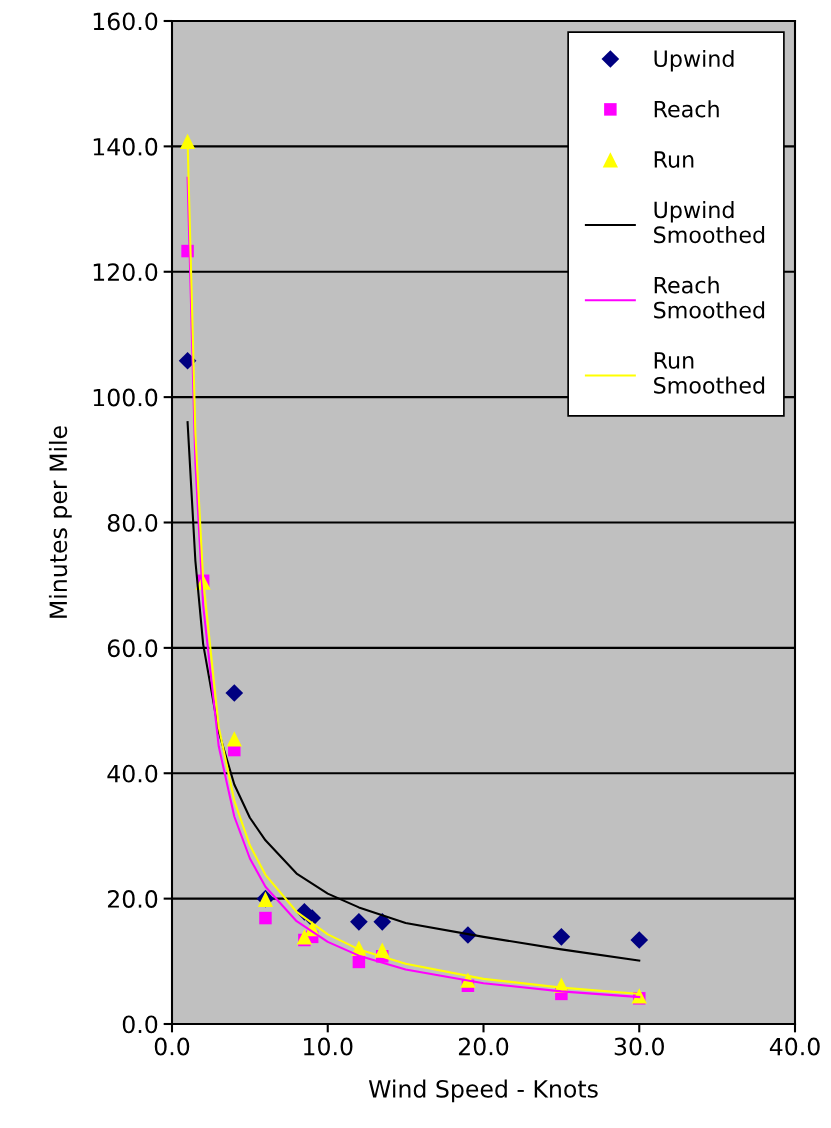 The image size is (831, 1128). What do you see at coordinates (694, 60) in the screenshot?
I see `legend-label: Upwind` at bounding box center [694, 60].